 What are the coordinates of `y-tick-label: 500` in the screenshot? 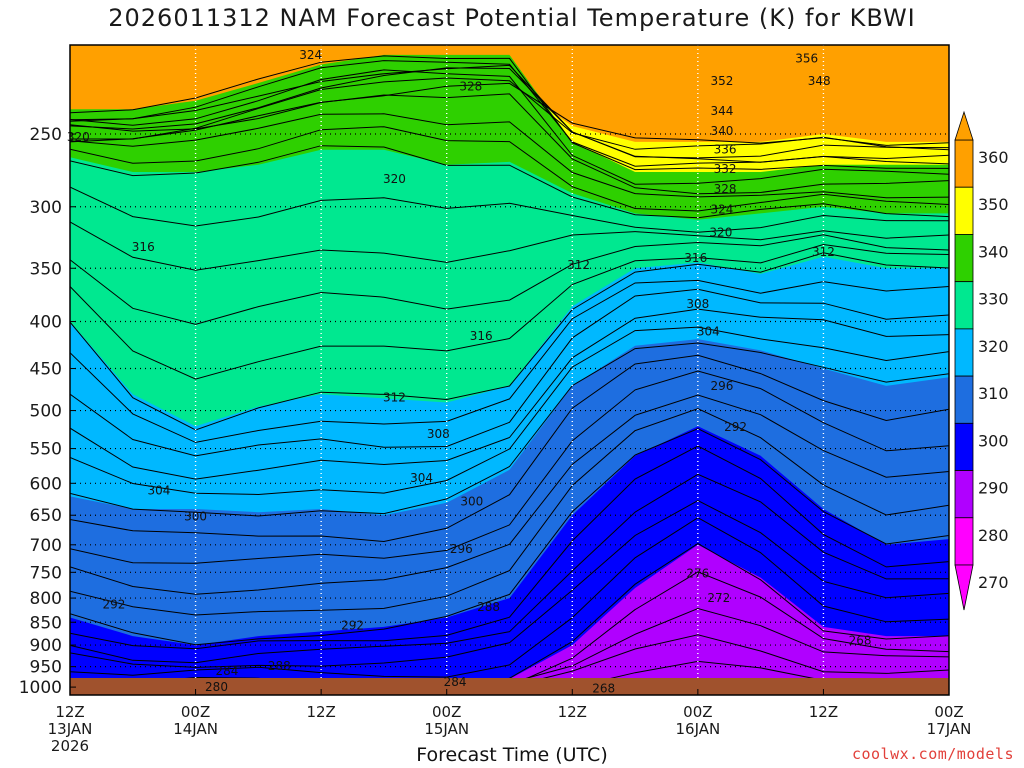 It's located at (46, 412).